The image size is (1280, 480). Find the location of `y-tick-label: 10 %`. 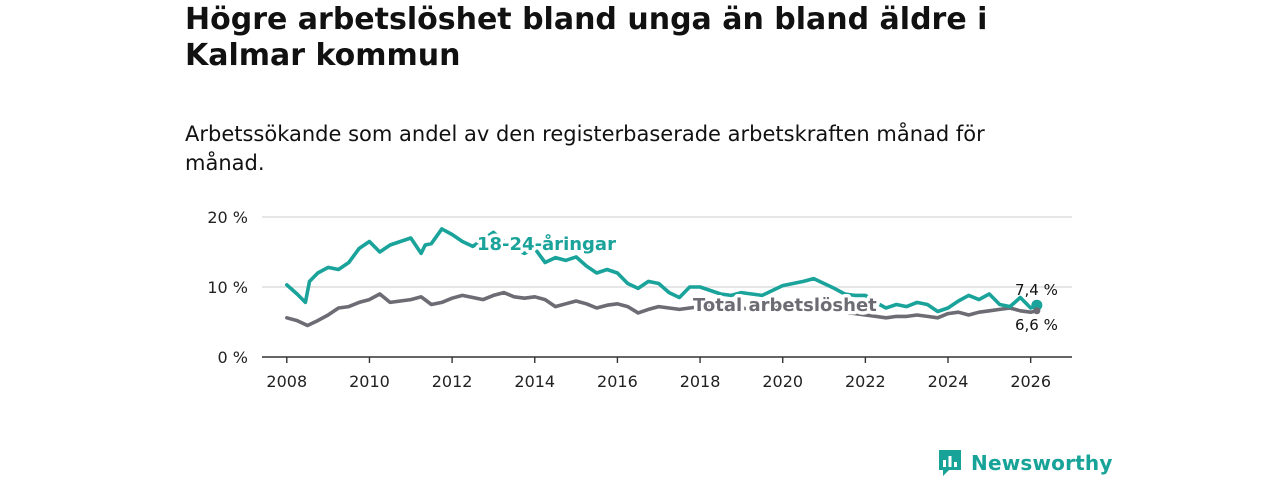

y-tick-label: 10 % is located at coordinates (227, 287).